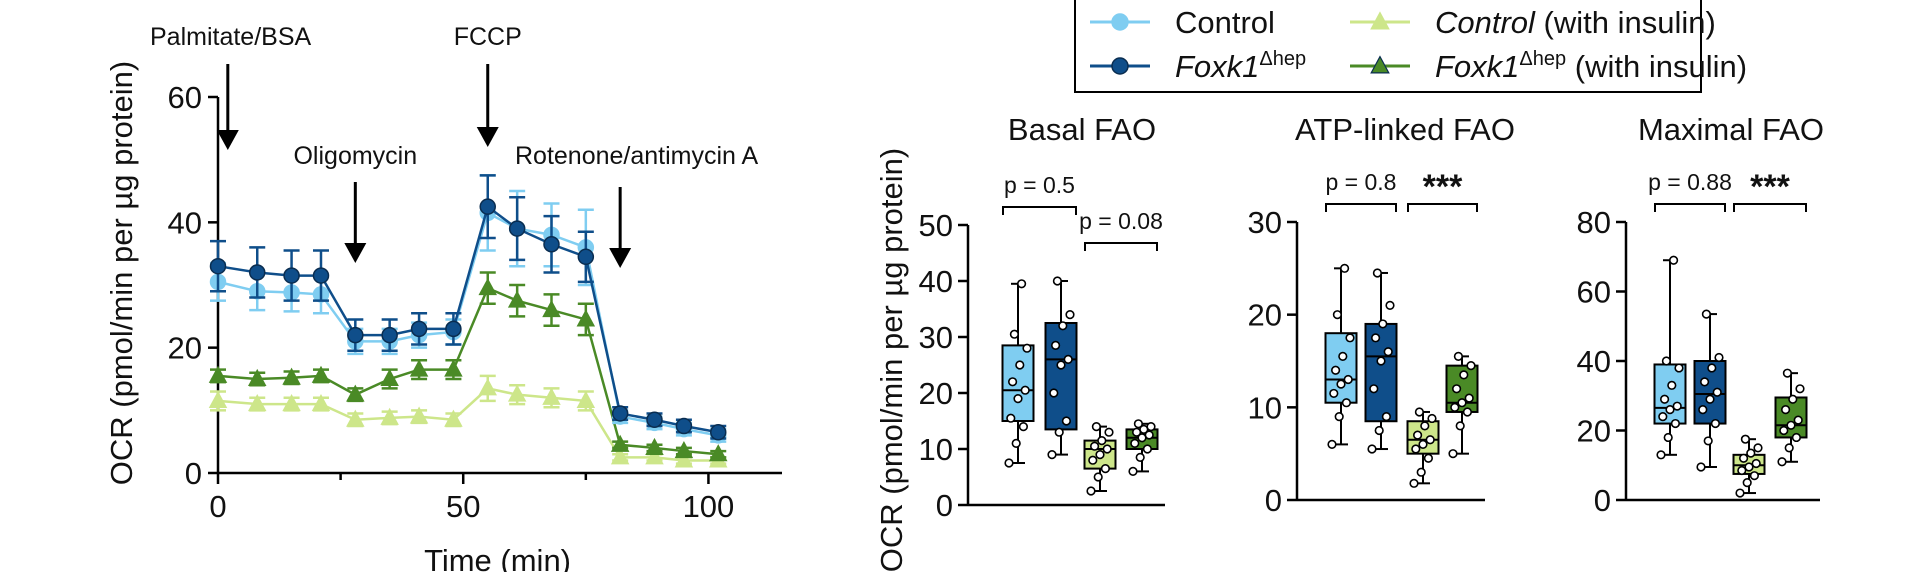 The width and height of the screenshot is (1920, 572). I want to click on legend-text: (with insulin), so click(1656, 66).